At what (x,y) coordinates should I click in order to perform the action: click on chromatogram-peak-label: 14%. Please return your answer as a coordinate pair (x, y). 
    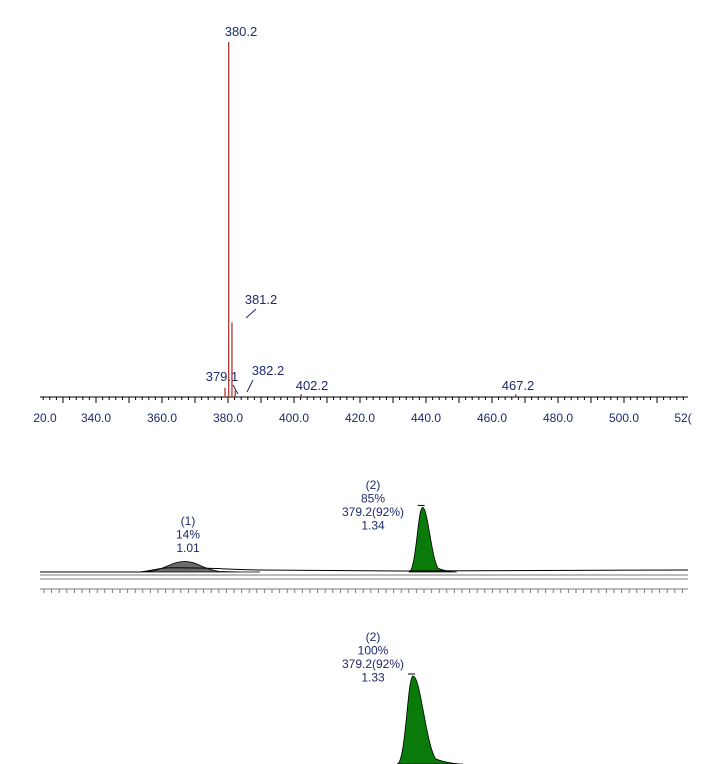
    Looking at the image, I should click on (188, 535).